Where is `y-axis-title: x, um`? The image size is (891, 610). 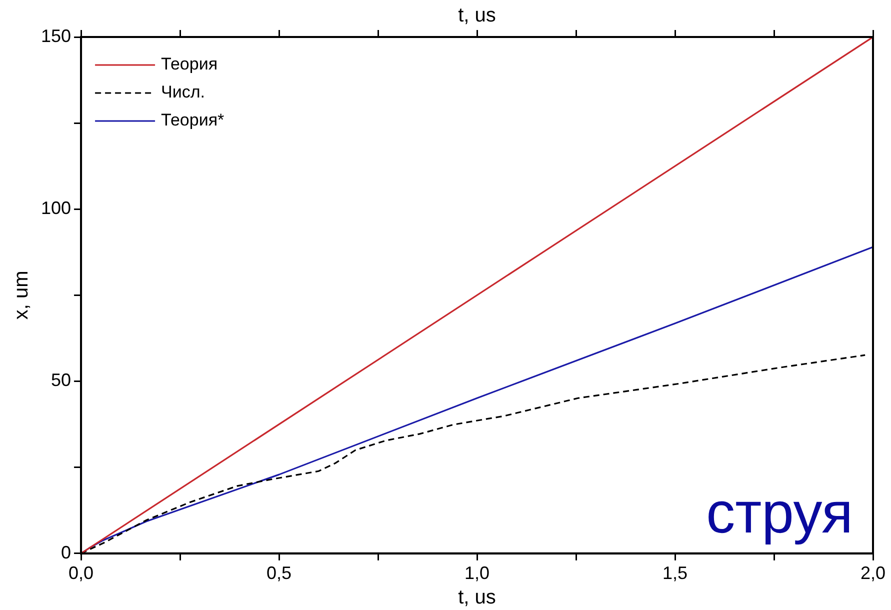 y-axis-title: x, um is located at coordinates (21, 295).